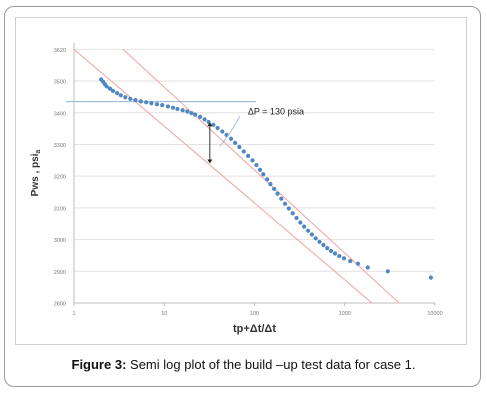 This screenshot has height=404, width=487. What do you see at coordinates (60, 209) in the screenshot?
I see `y-tick-label: 3100` at bounding box center [60, 209].